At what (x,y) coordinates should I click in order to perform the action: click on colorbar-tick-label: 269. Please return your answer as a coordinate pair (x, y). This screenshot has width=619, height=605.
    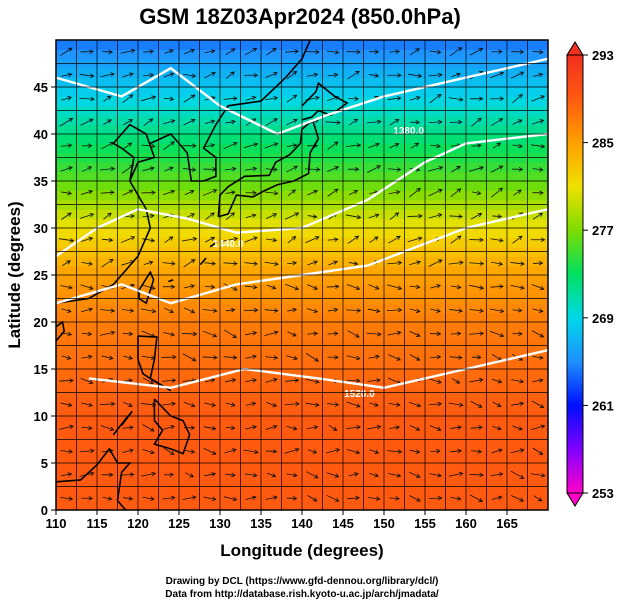
    Looking at the image, I should click on (603, 318).